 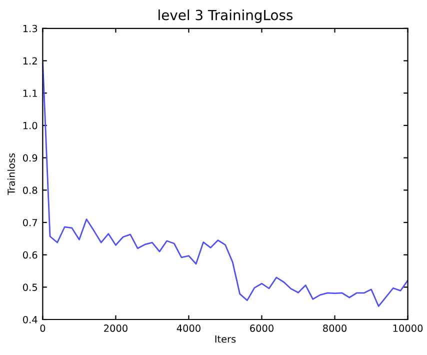 What do you see at coordinates (30, 126) in the screenshot?
I see `y-tick-label: 1.0` at bounding box center [30, 126].